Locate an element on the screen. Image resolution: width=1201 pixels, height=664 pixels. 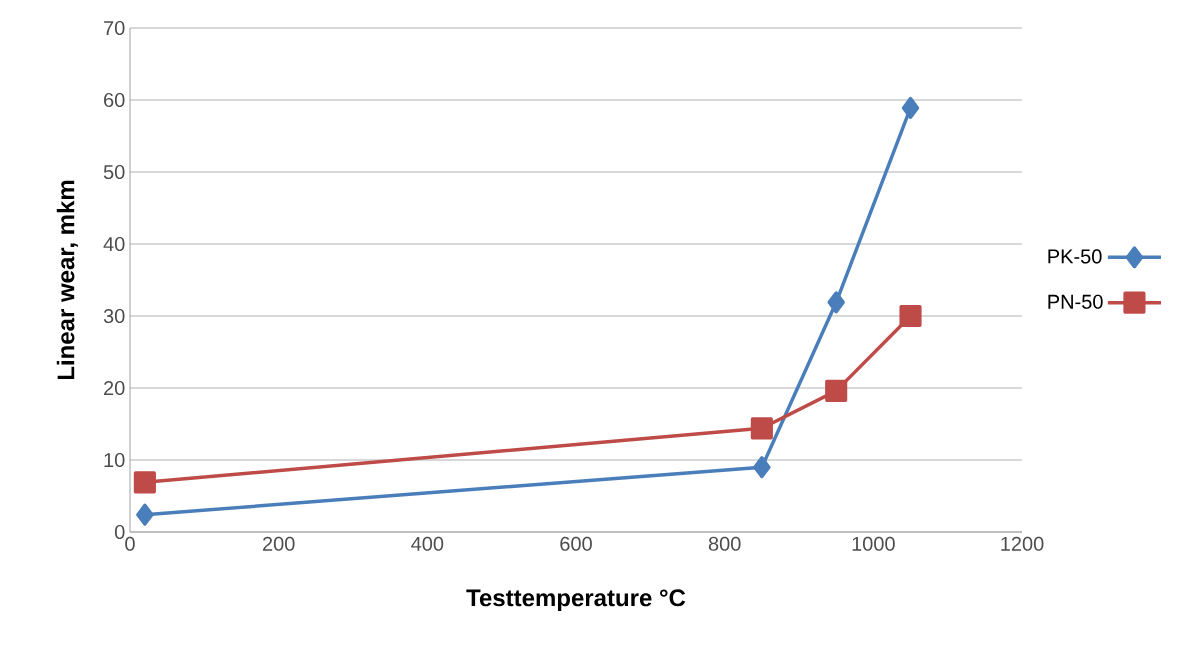
x-tick-label: 400 is located at coordinates (427, 543).